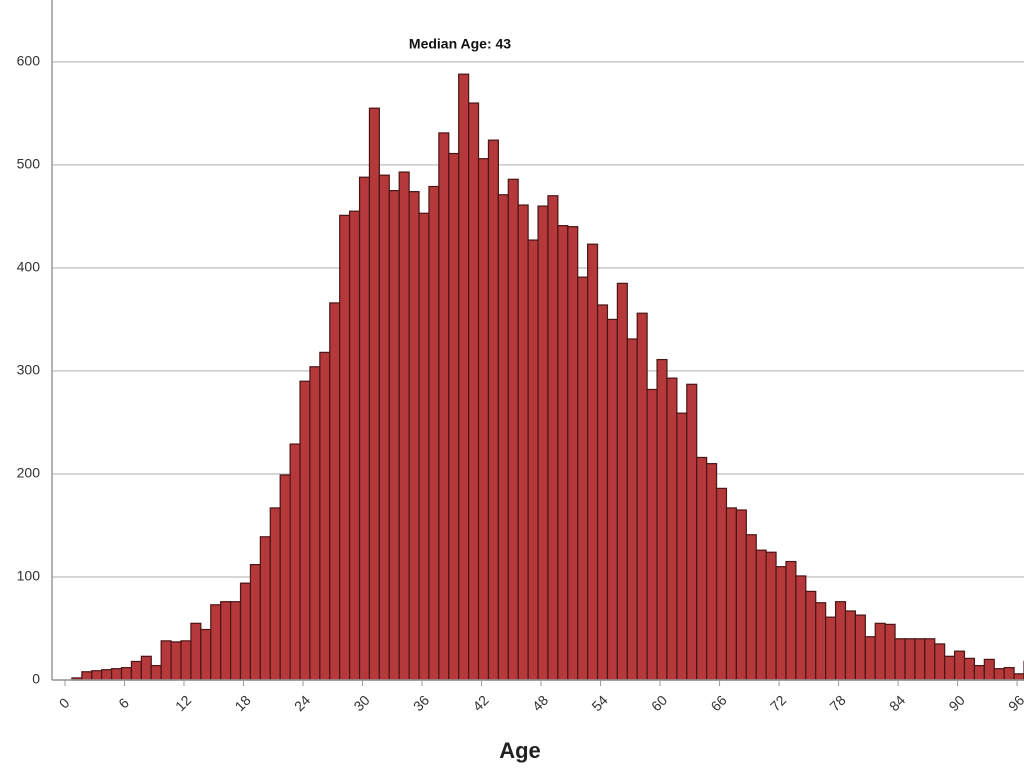  I want to click on y-tick-label: 300, so click(29, 370).